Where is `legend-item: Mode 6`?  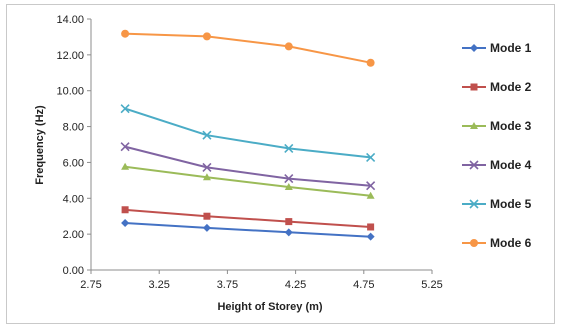
legend-item: Mode 6 is located at coordinates (497, 243).